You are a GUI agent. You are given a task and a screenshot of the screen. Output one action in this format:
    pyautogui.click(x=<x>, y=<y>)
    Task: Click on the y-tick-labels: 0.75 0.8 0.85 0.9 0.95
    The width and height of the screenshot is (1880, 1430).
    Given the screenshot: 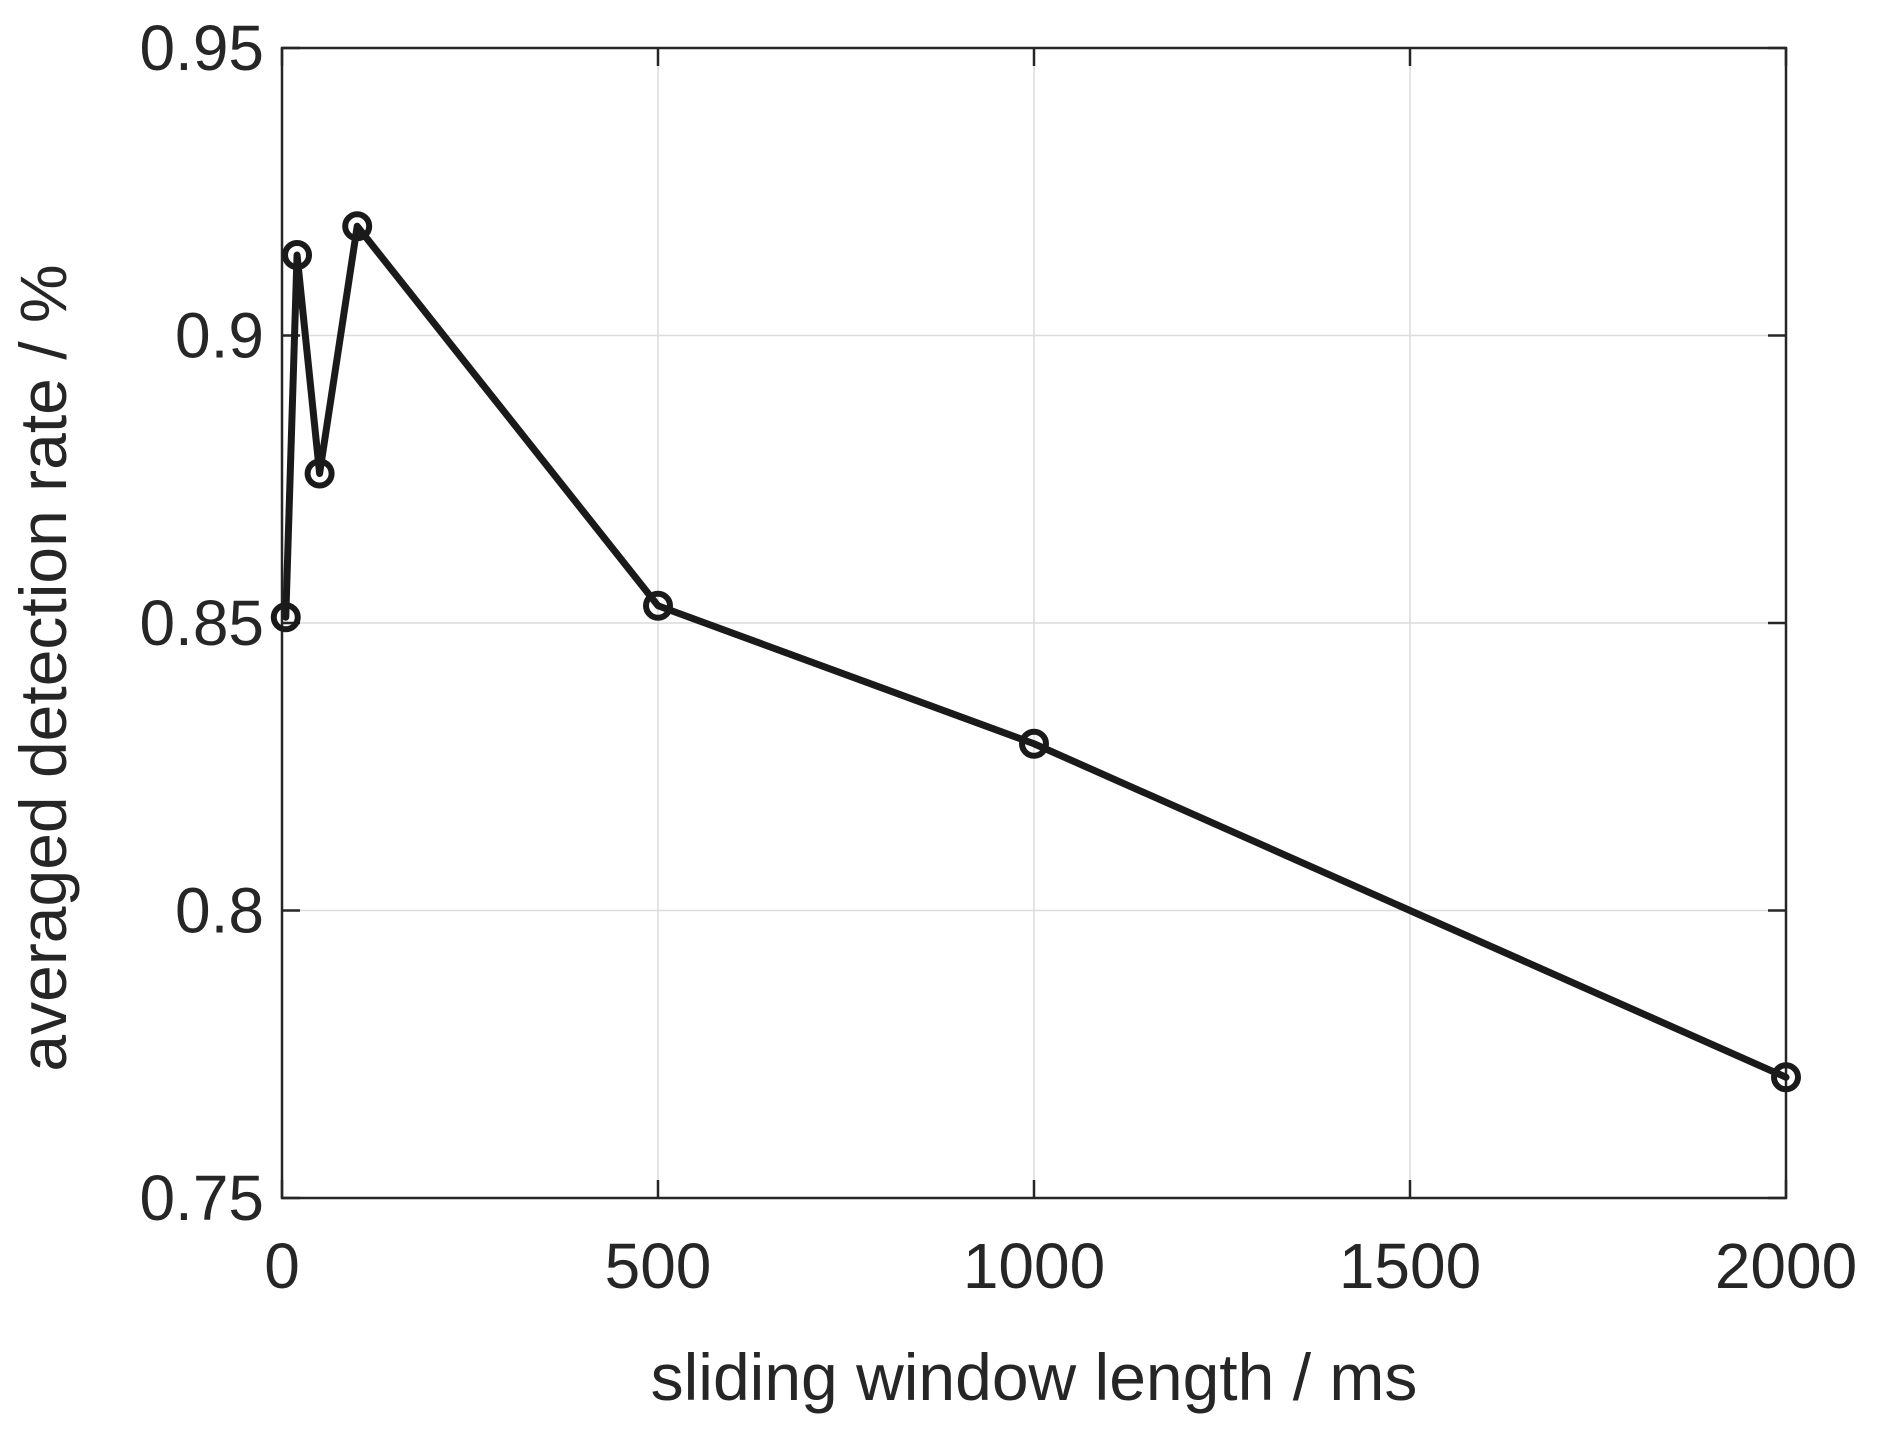 What is the action you would take?
    pyautogui.click(x=201, y=623)
    